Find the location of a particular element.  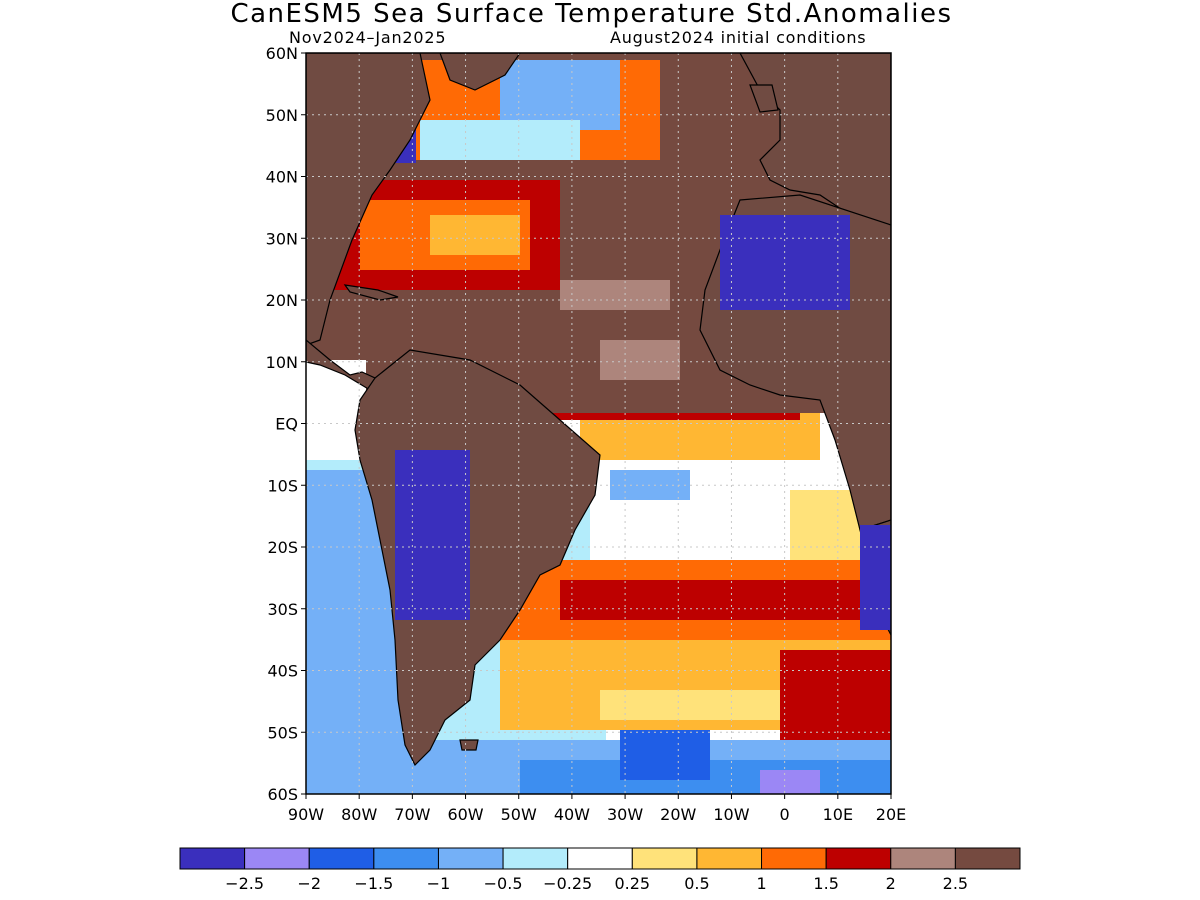

falkland-islands is located at coordinates (469, 745).